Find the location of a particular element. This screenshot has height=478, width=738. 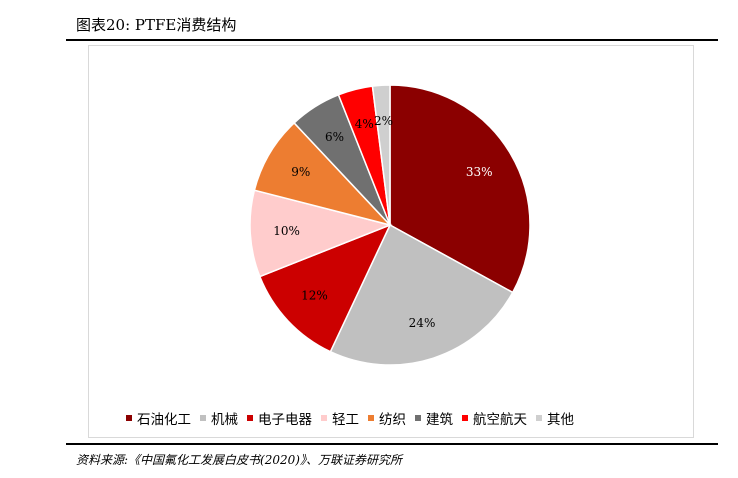

page-title: 图表20: PTFE消费结构 is located at coordinates (156, 25).